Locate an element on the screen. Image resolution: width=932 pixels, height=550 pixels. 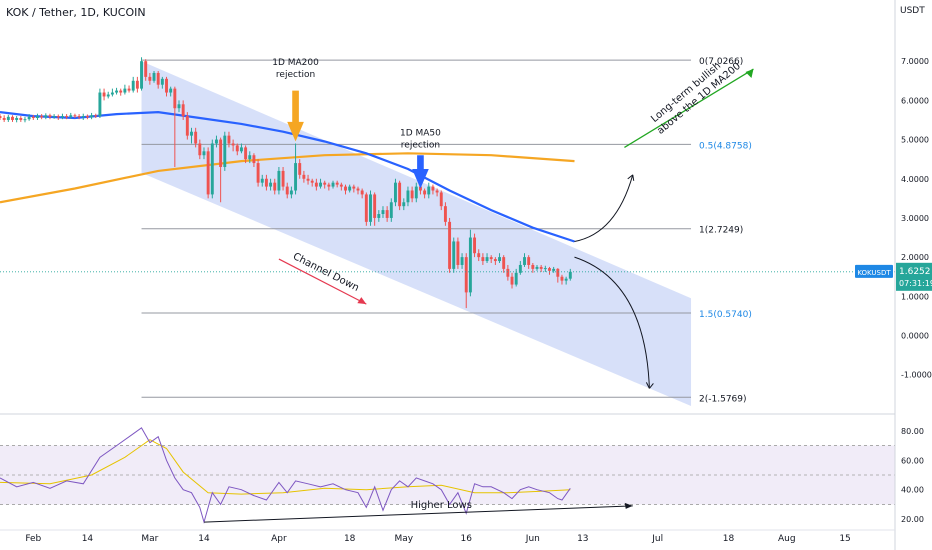
time-axis-tick: 18 is located at coordinates (350, 539).